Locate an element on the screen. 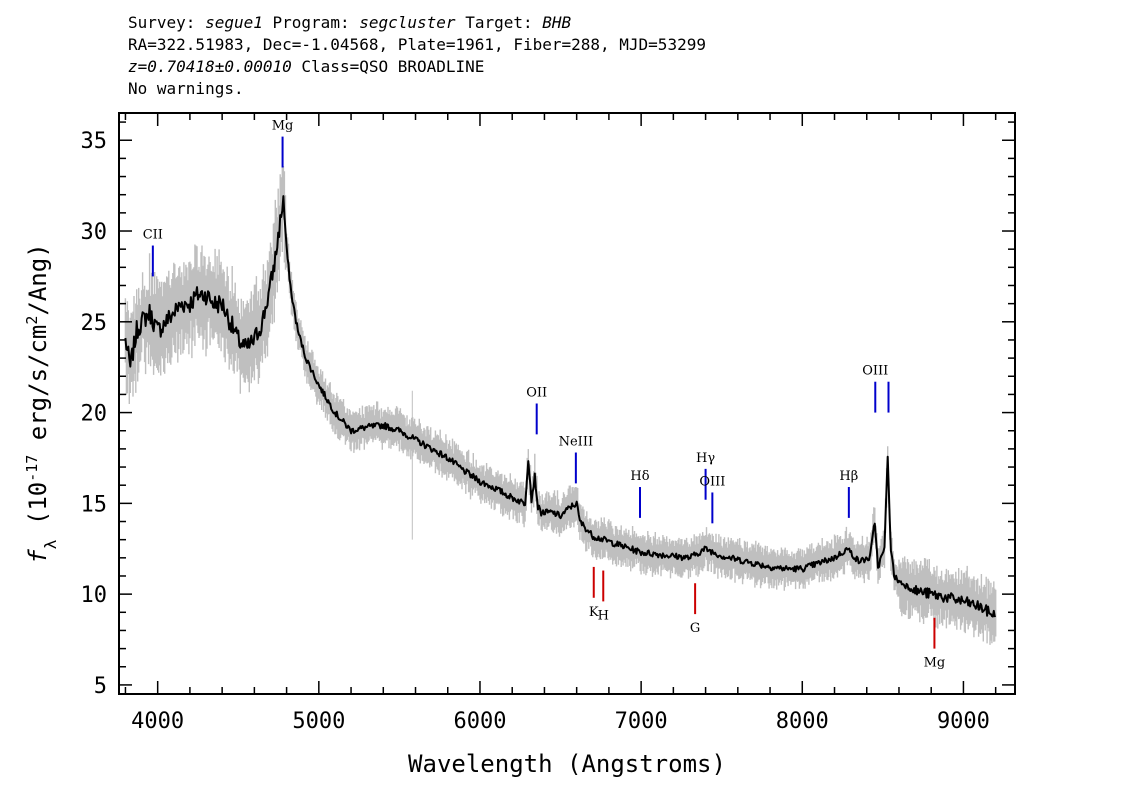  absorption-line-label: Mg is located at coordinates (935, 663).